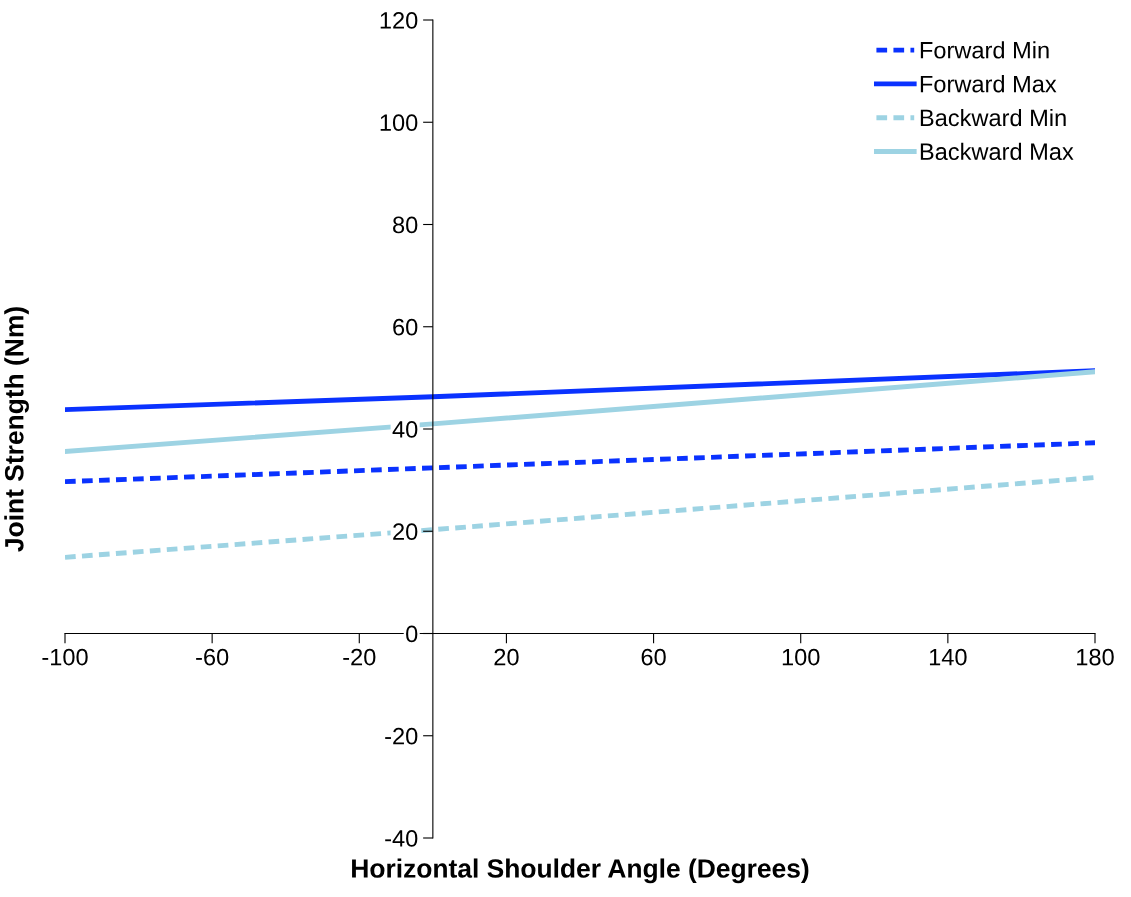  What do you see at coordinates (653, 657) in the screenshot?
I see `x-tick-label: 60` at bounding box center [653, 657].